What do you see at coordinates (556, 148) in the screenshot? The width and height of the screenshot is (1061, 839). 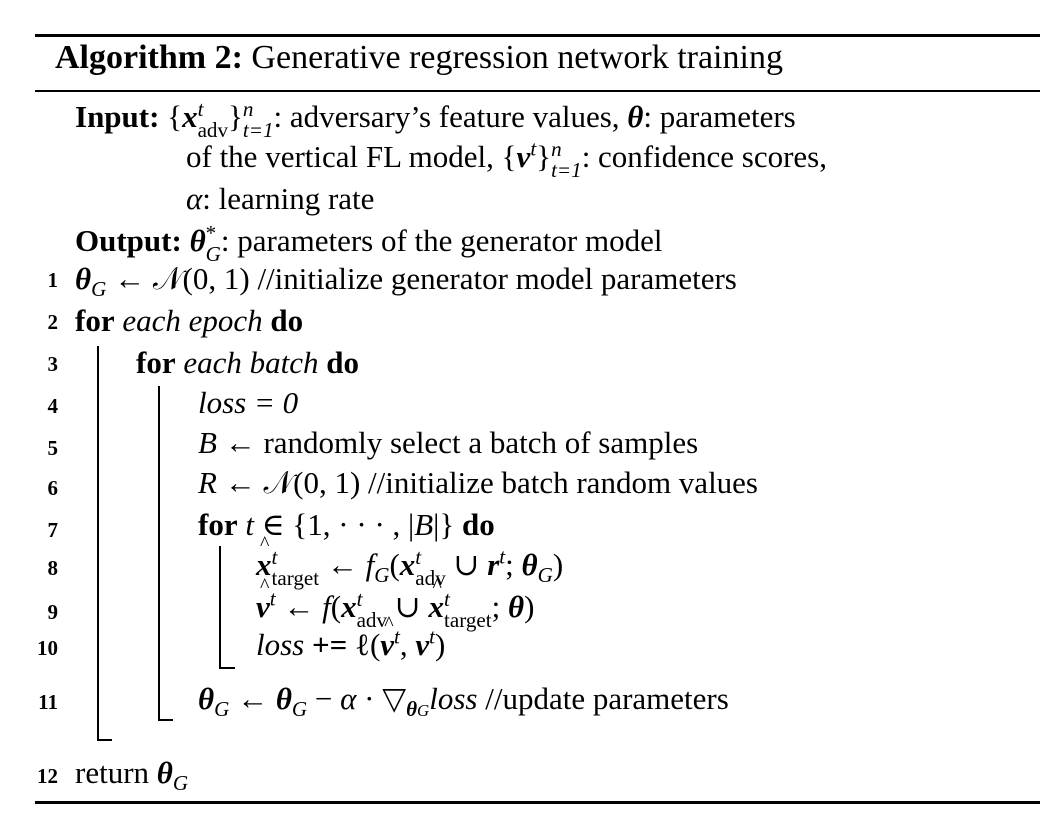 I see `sup-n-2: n` at bounding box center [556, 148].